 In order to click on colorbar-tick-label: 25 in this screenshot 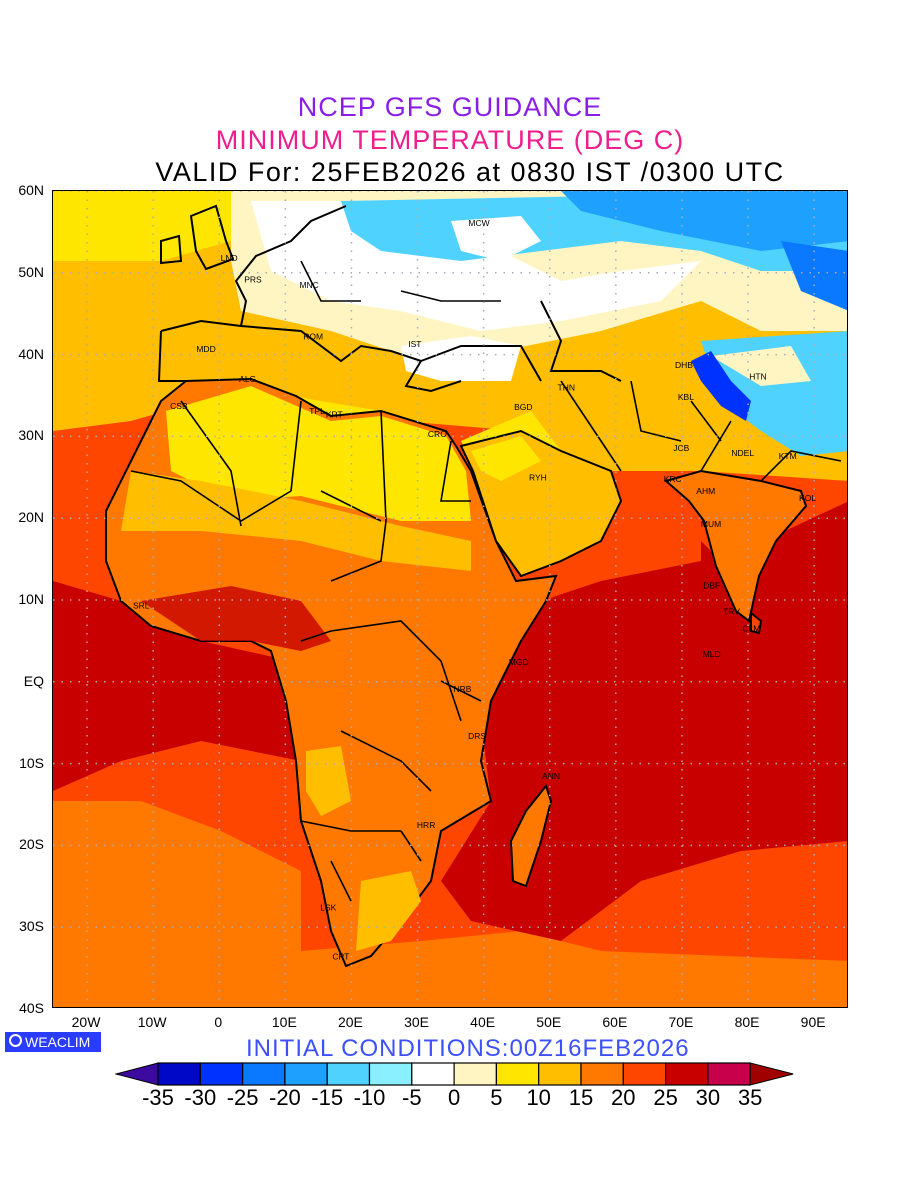, I will do `click(665, 1097)`.